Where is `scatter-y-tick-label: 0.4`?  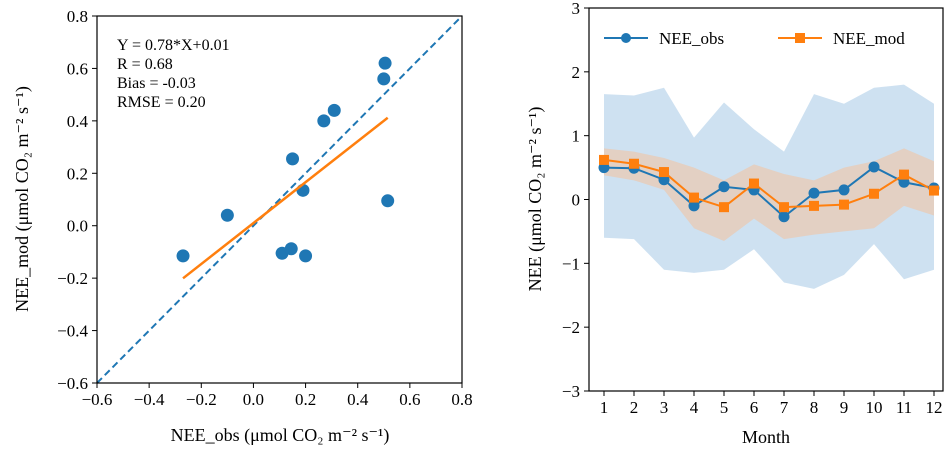 scatter-y-tick-label: 0.4 is located at coordinates (78, 121).